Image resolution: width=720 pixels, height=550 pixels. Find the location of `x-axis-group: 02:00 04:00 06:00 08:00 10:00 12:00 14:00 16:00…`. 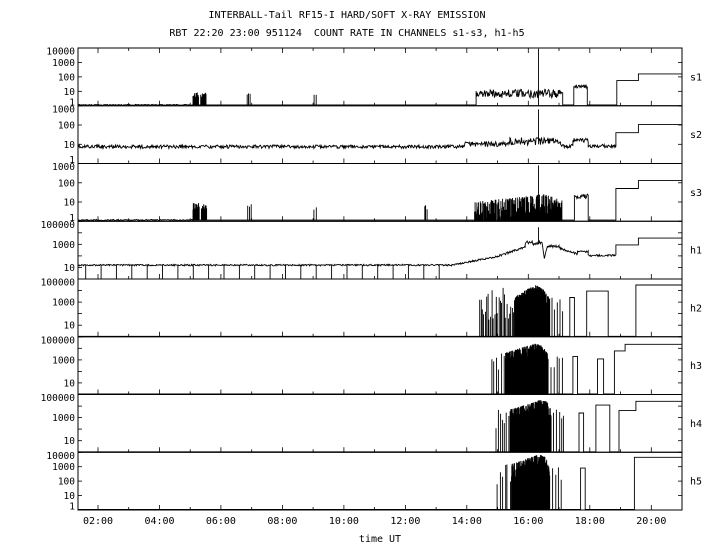

x-axis-group: 02:00 04:00 06:00 08:00 10:00 12:00 14:00 16:00… is located at coordinates (374, 521).